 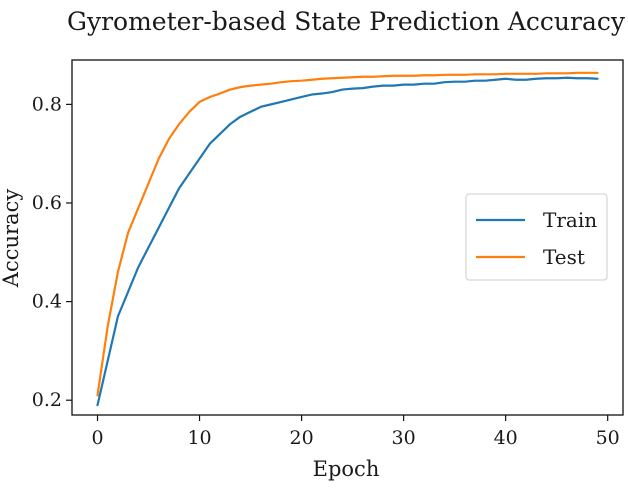 What do you see at coordinates (52, 252) in the screenshot?
I see `y-axis-ticks: 0.2 0.4 0.6 0.8` at bounding box center [52, 252].